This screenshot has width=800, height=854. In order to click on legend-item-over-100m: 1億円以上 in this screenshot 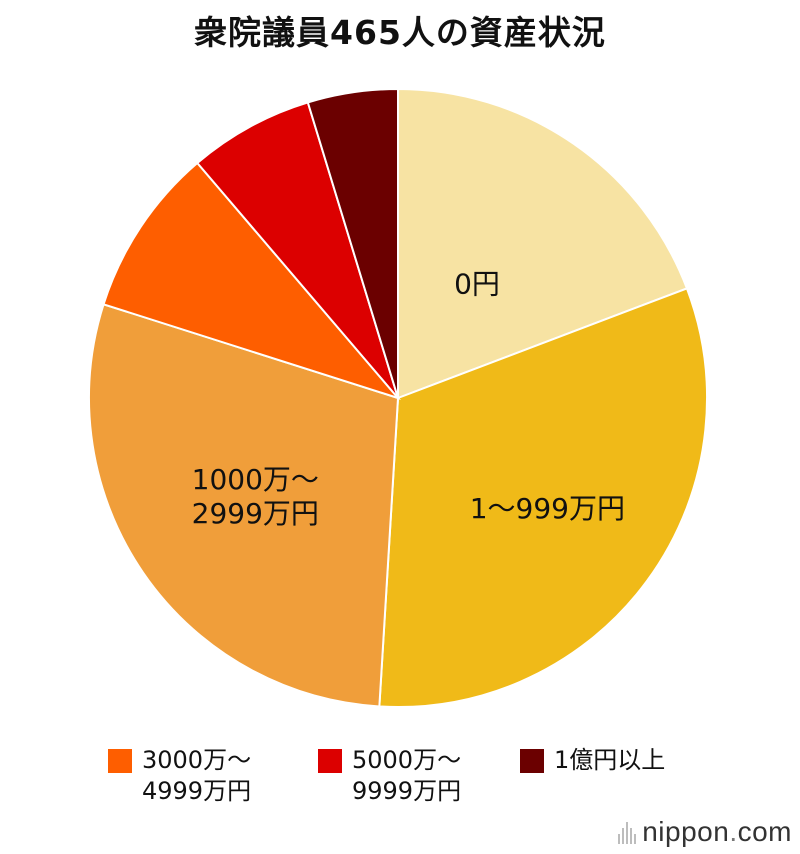, I will do `click(592, 760)`.